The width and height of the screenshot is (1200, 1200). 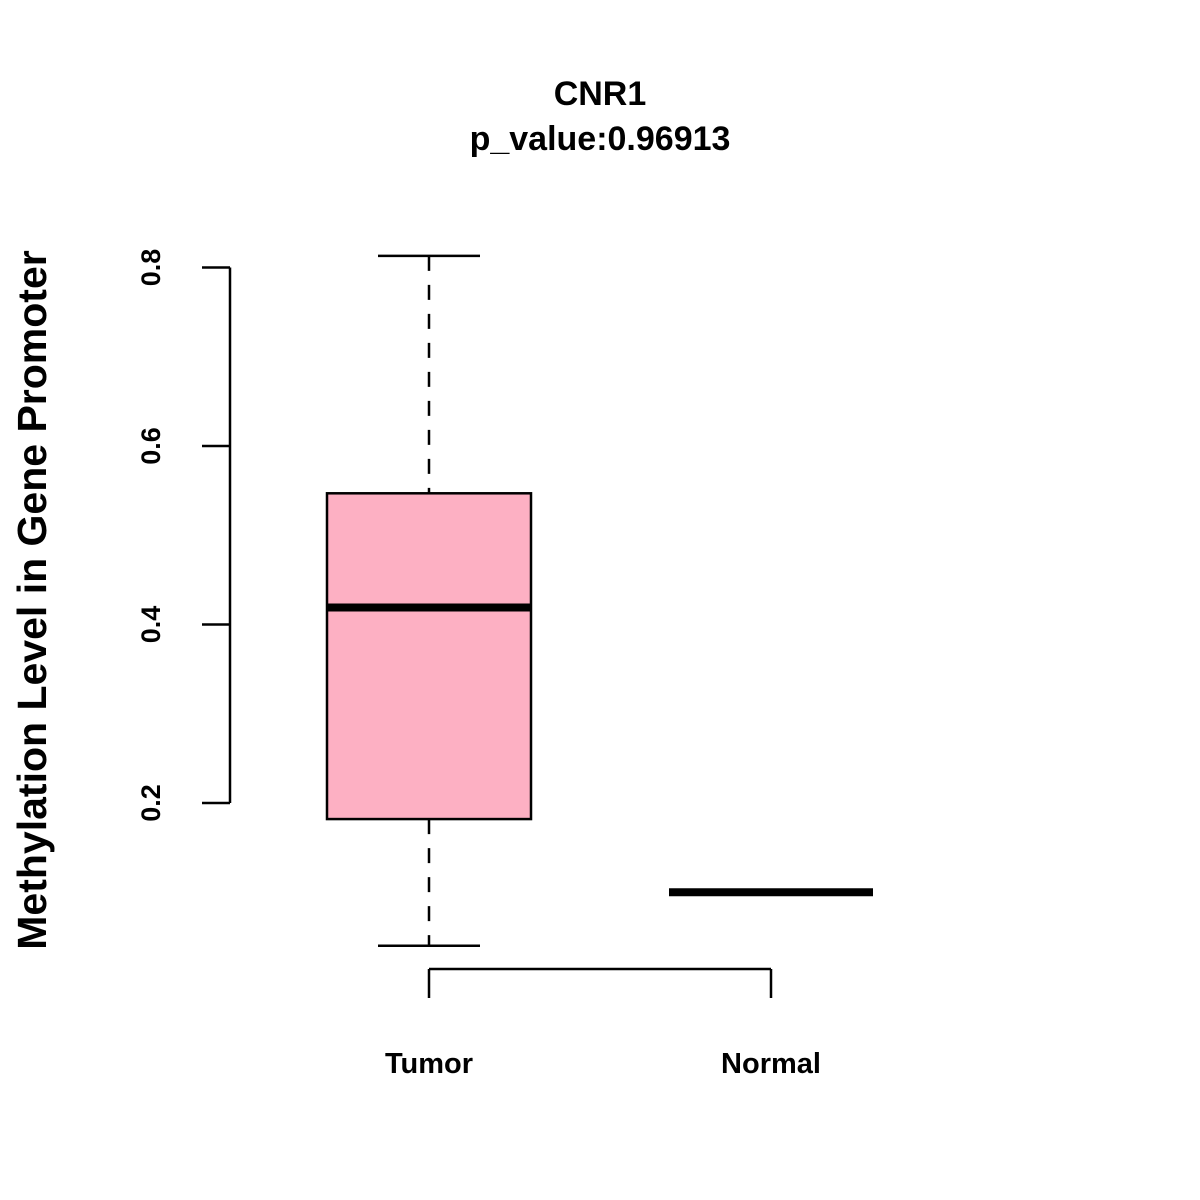 What do you see at coordinates (429, 1064) in the screenshot?
I see `x-category-label: Tumor` at bounding box center [429, 1064].